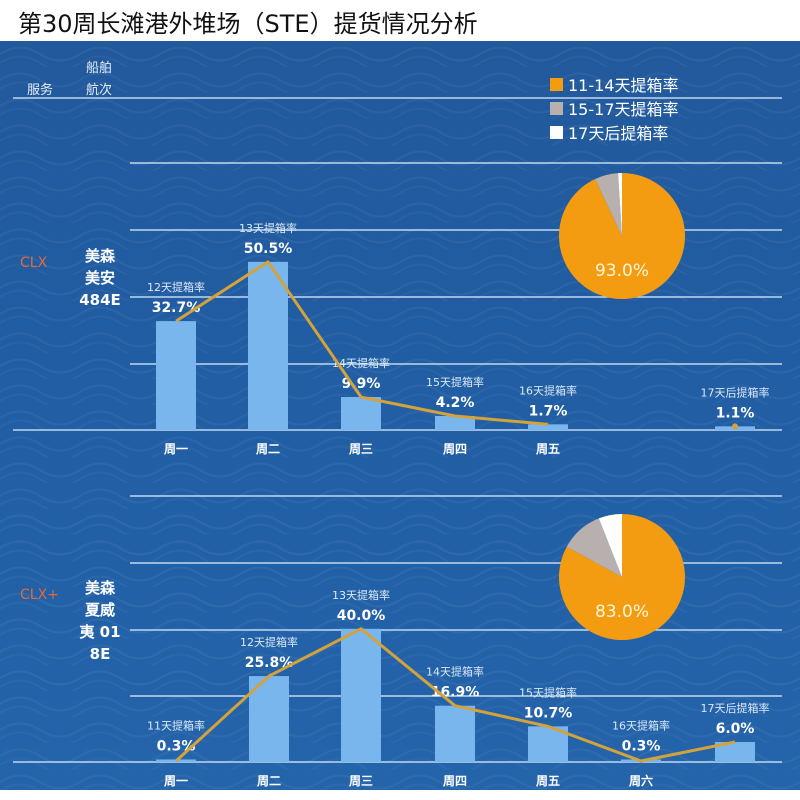 The width and height of the screenshot is (800, 800). I want to click on x-tick-label: 周六, so click(641, 780).